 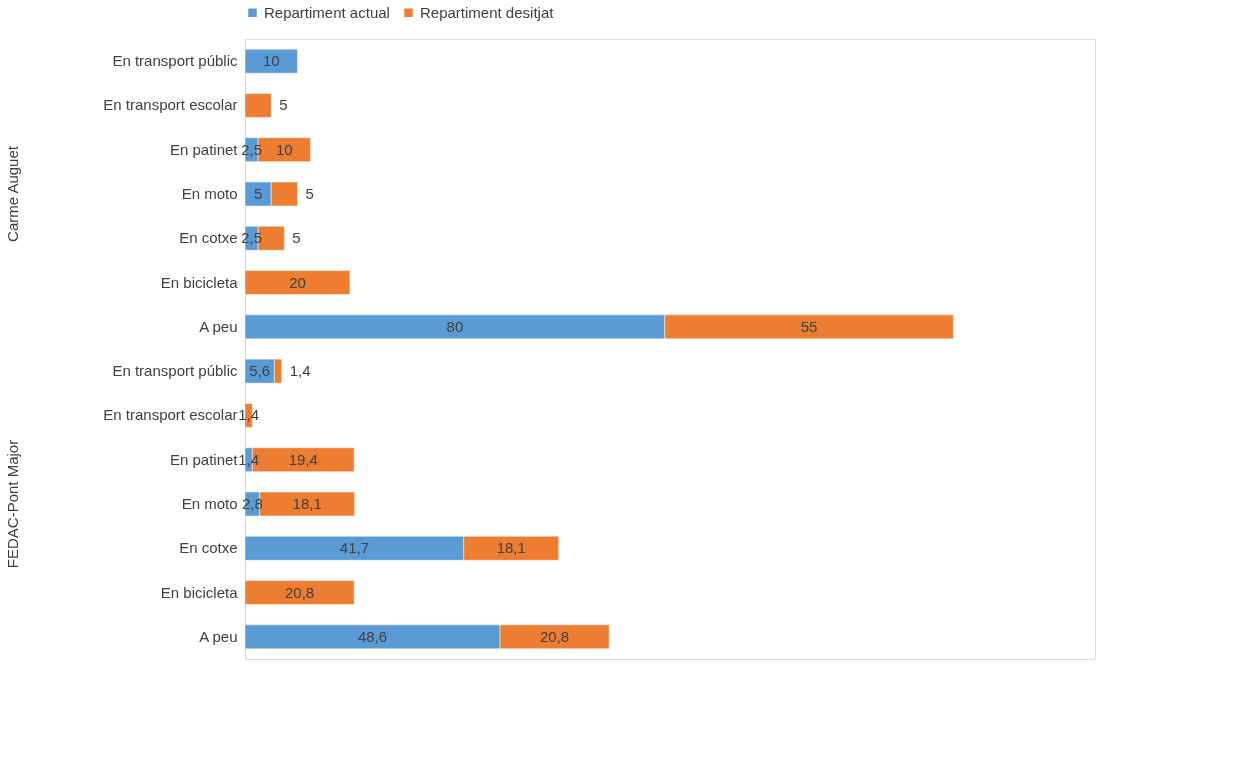 What do you see at coordinates (12, 193) in the screenshot?
I see `text: Carme Auguet` at bounding box center [12, 193].